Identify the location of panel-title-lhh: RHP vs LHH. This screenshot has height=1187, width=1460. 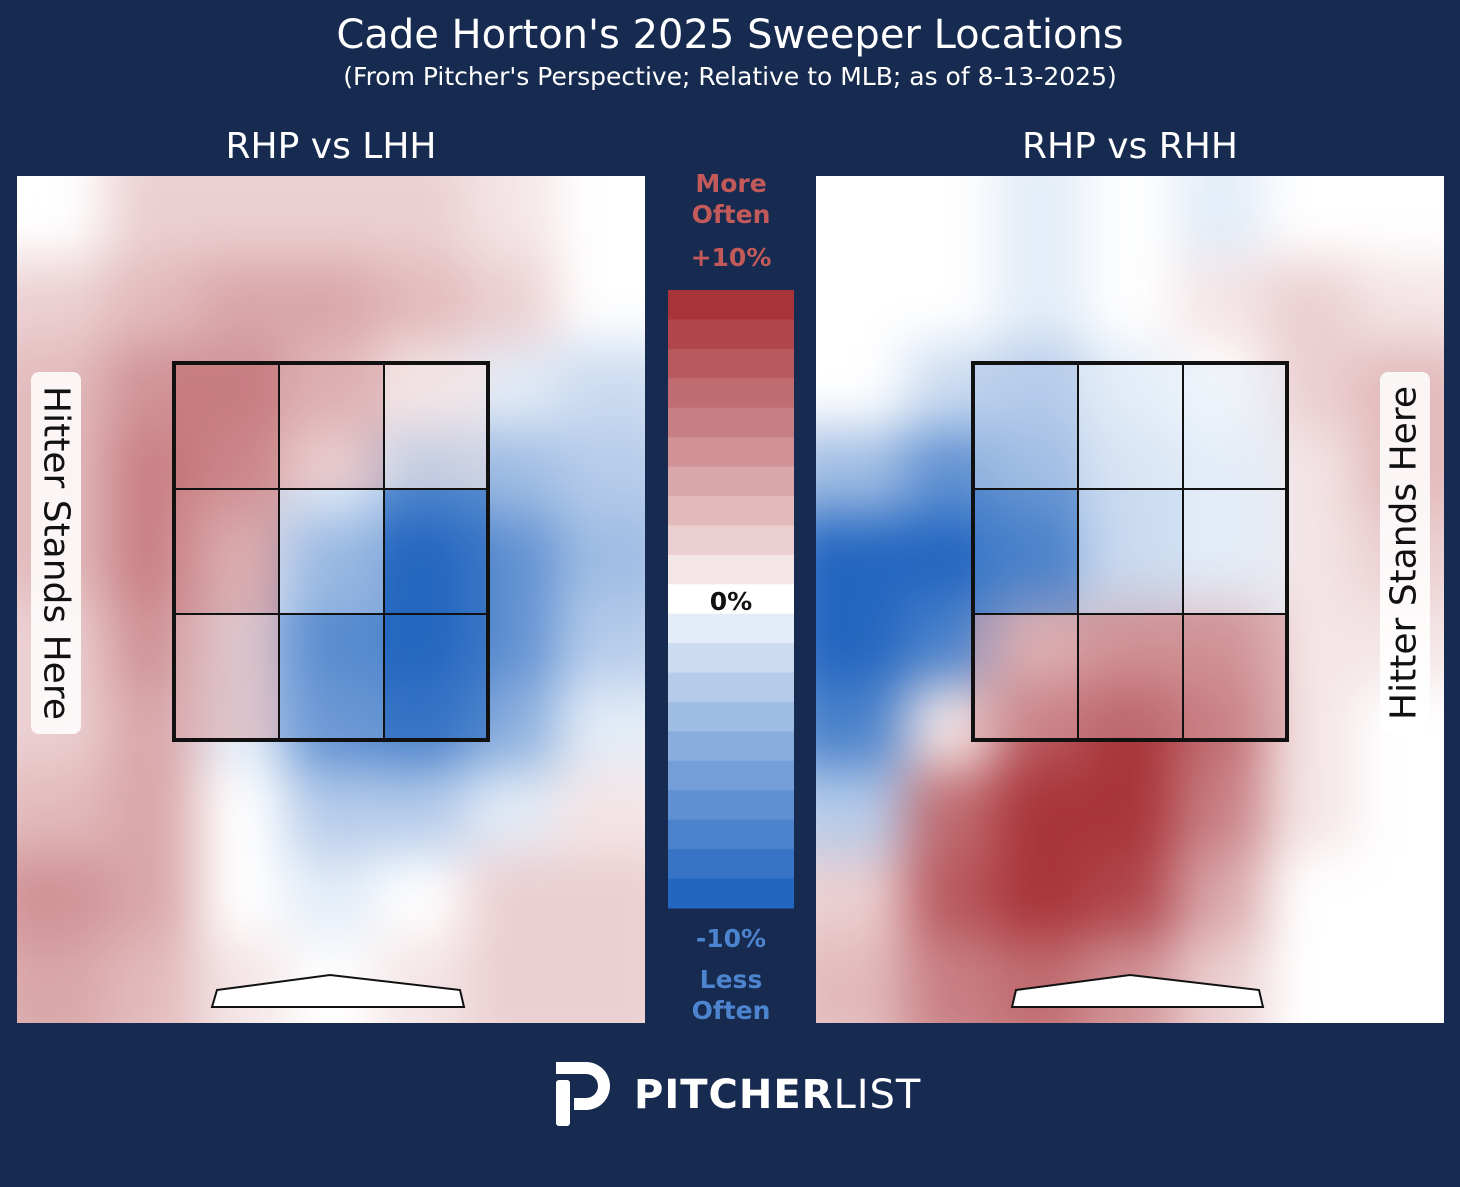
(331, 146).